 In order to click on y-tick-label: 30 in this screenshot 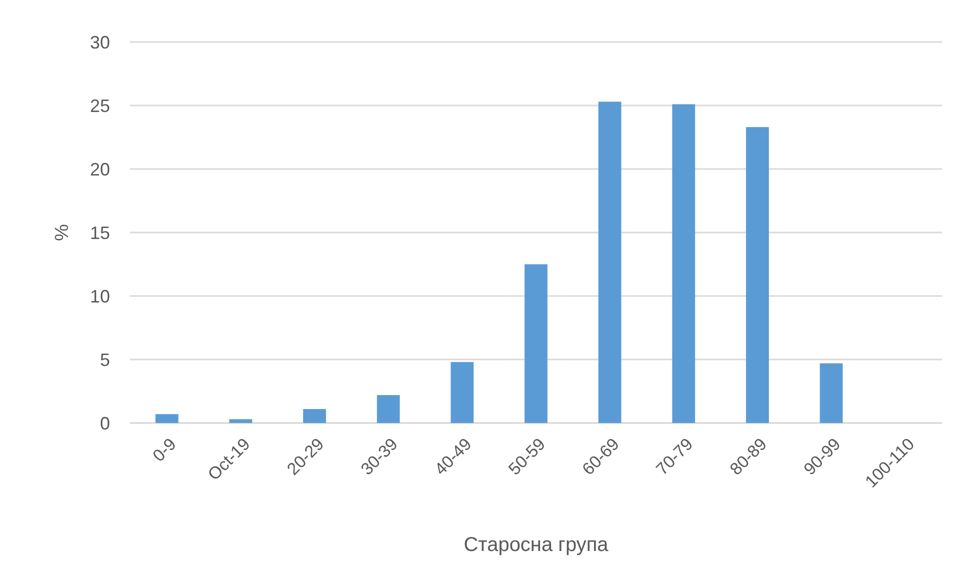, I will do `click(100, 42)`.